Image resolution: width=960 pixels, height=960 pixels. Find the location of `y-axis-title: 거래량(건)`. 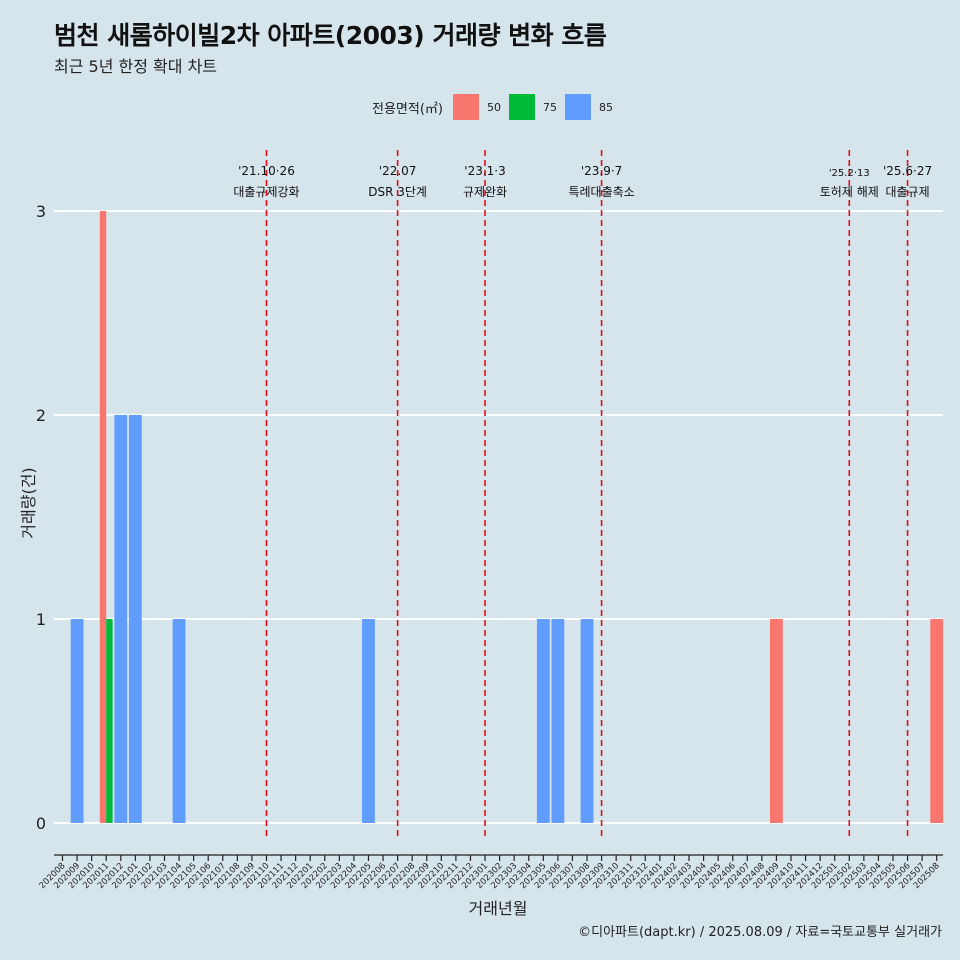

y-axis-title: 거래량(건) is located at coordinates (28, 502).